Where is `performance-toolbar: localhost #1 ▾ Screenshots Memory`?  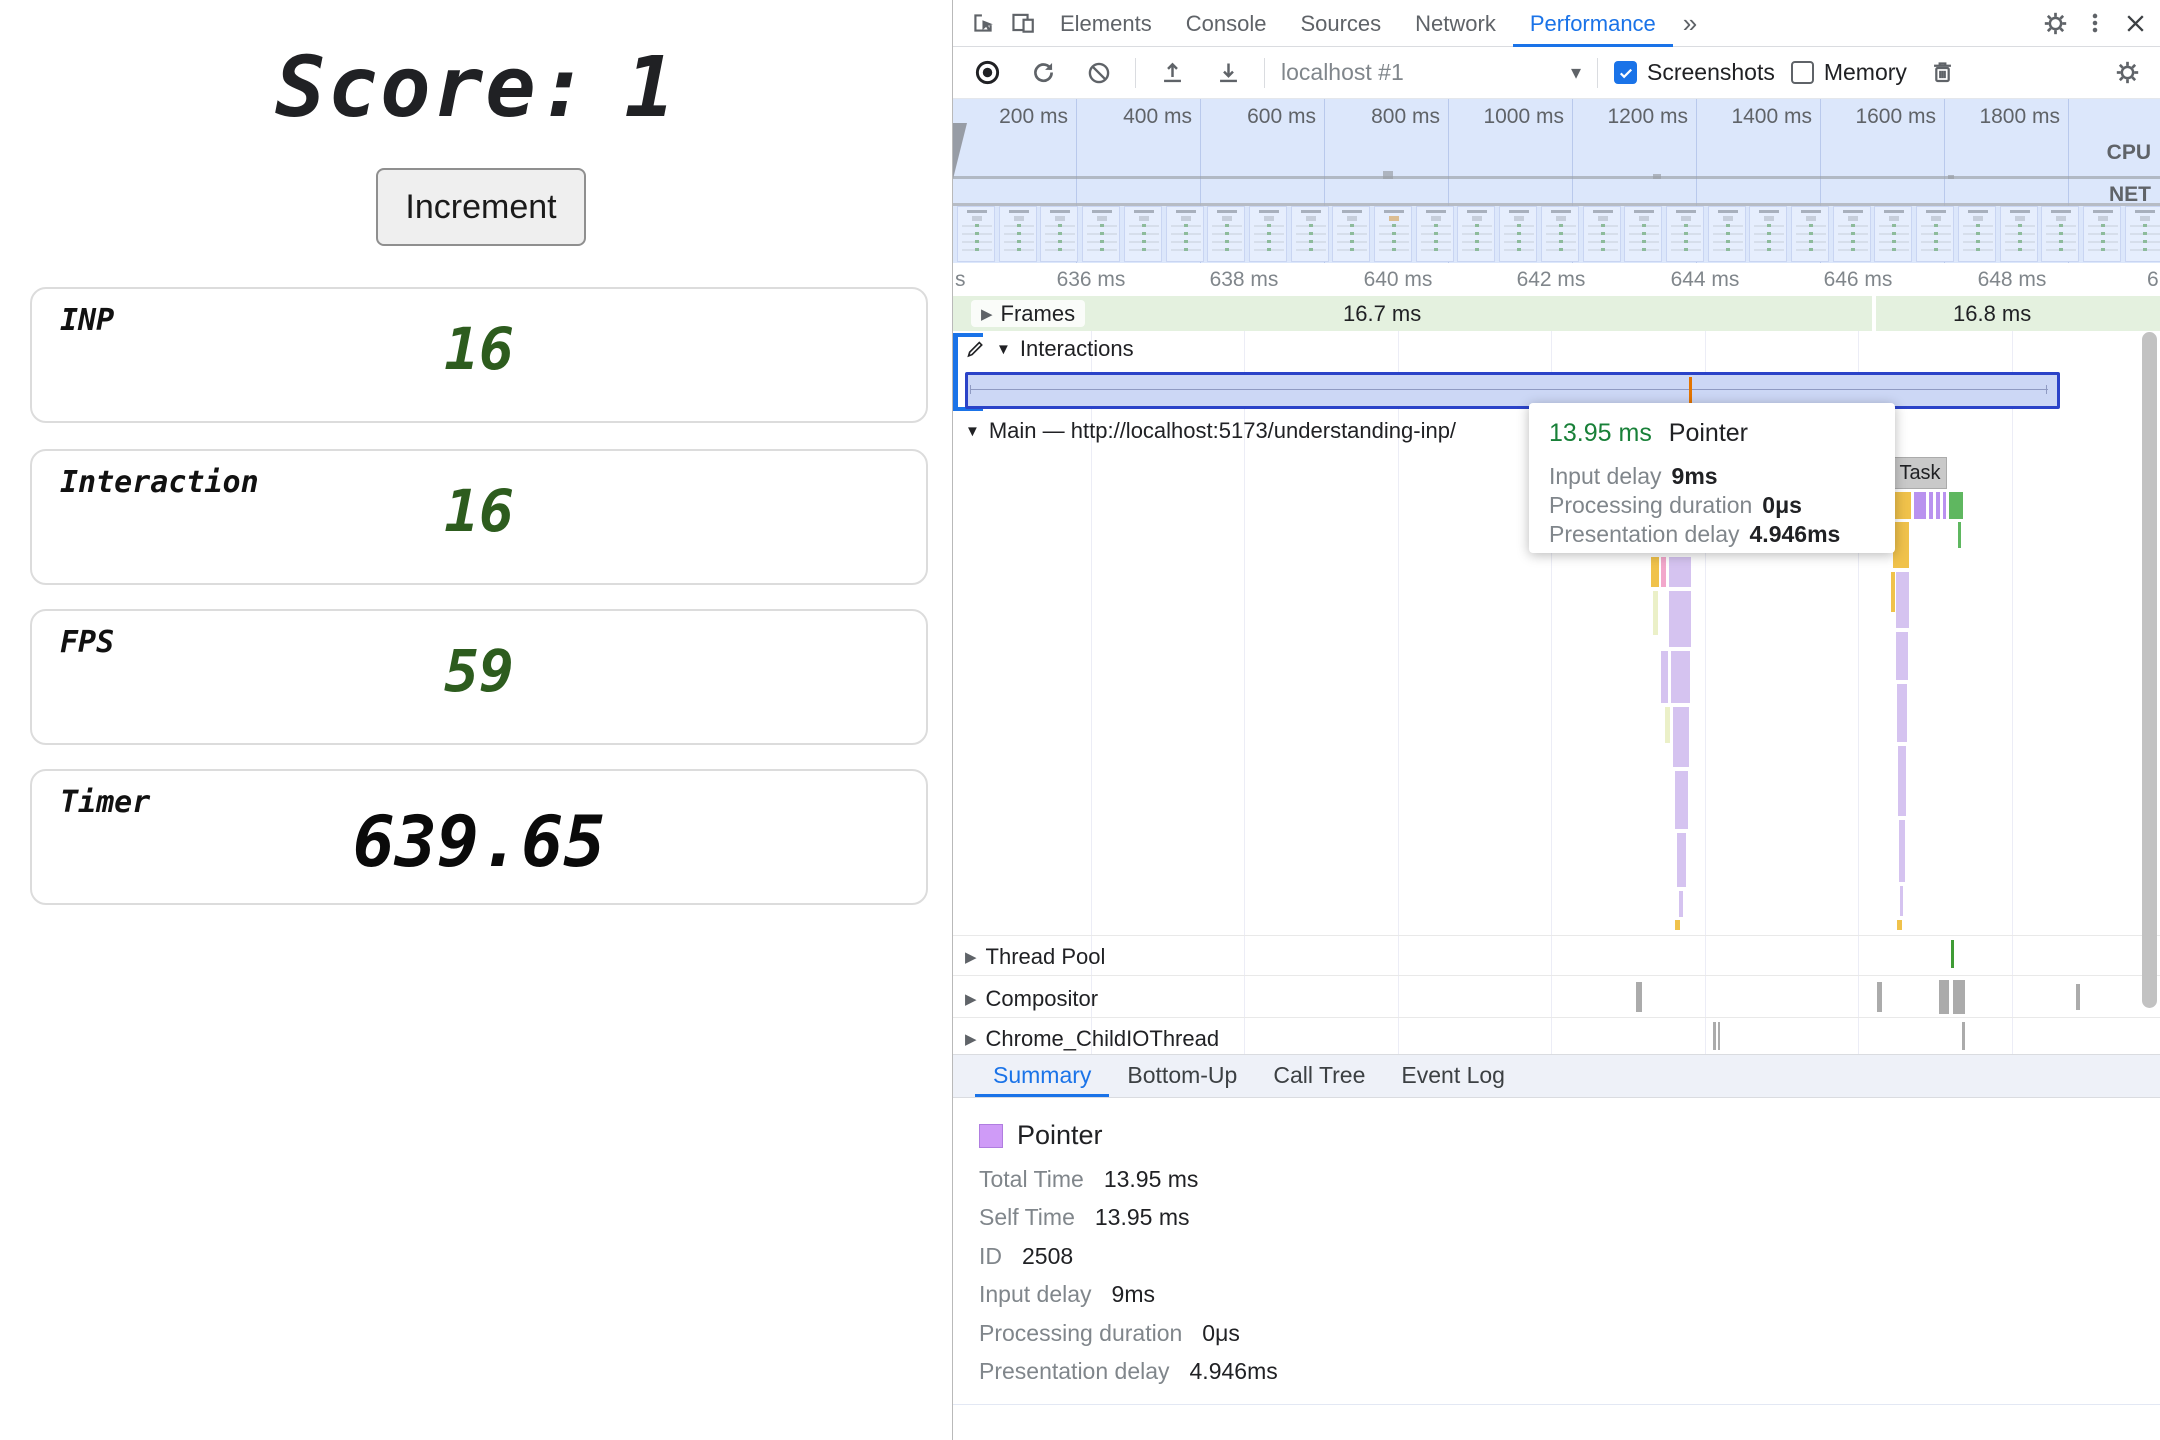 performance-toolbar: localhost #1 ▾ Screenshots Memory is located at coordinates (1556, 73).